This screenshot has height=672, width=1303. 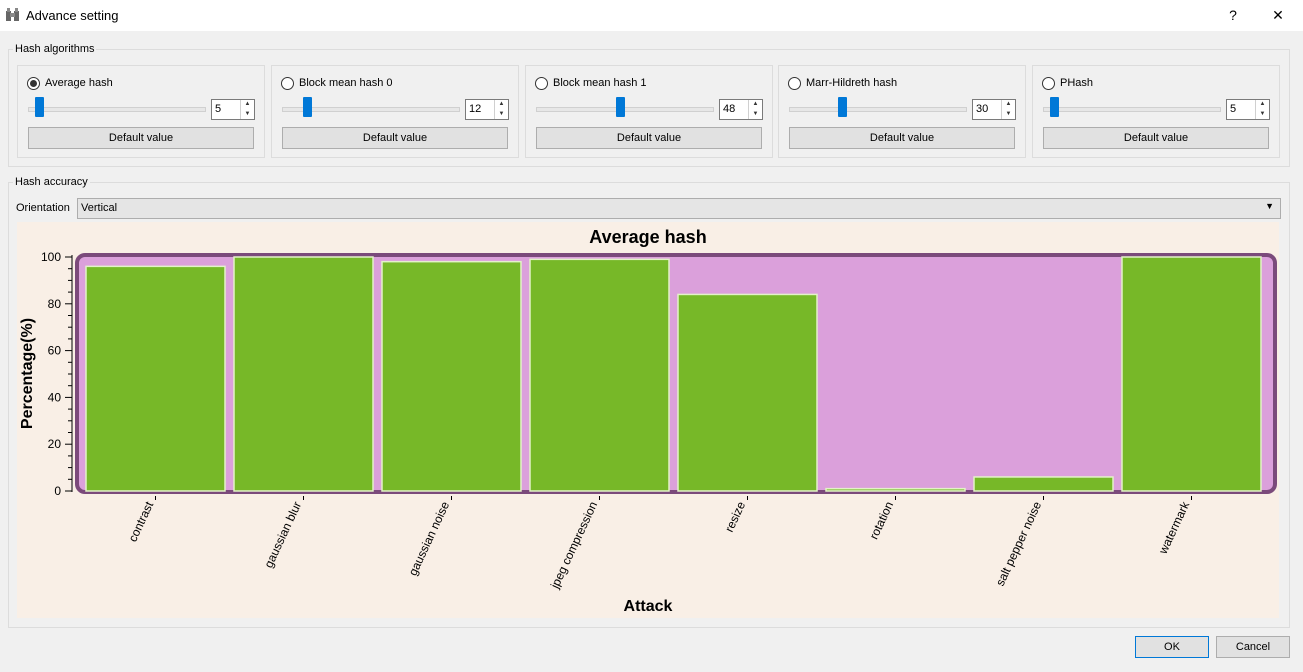 What do you see at coordinates (12, 14) in the screenshot?
I see `binoculars-icon` at bounding box center [12, 14].